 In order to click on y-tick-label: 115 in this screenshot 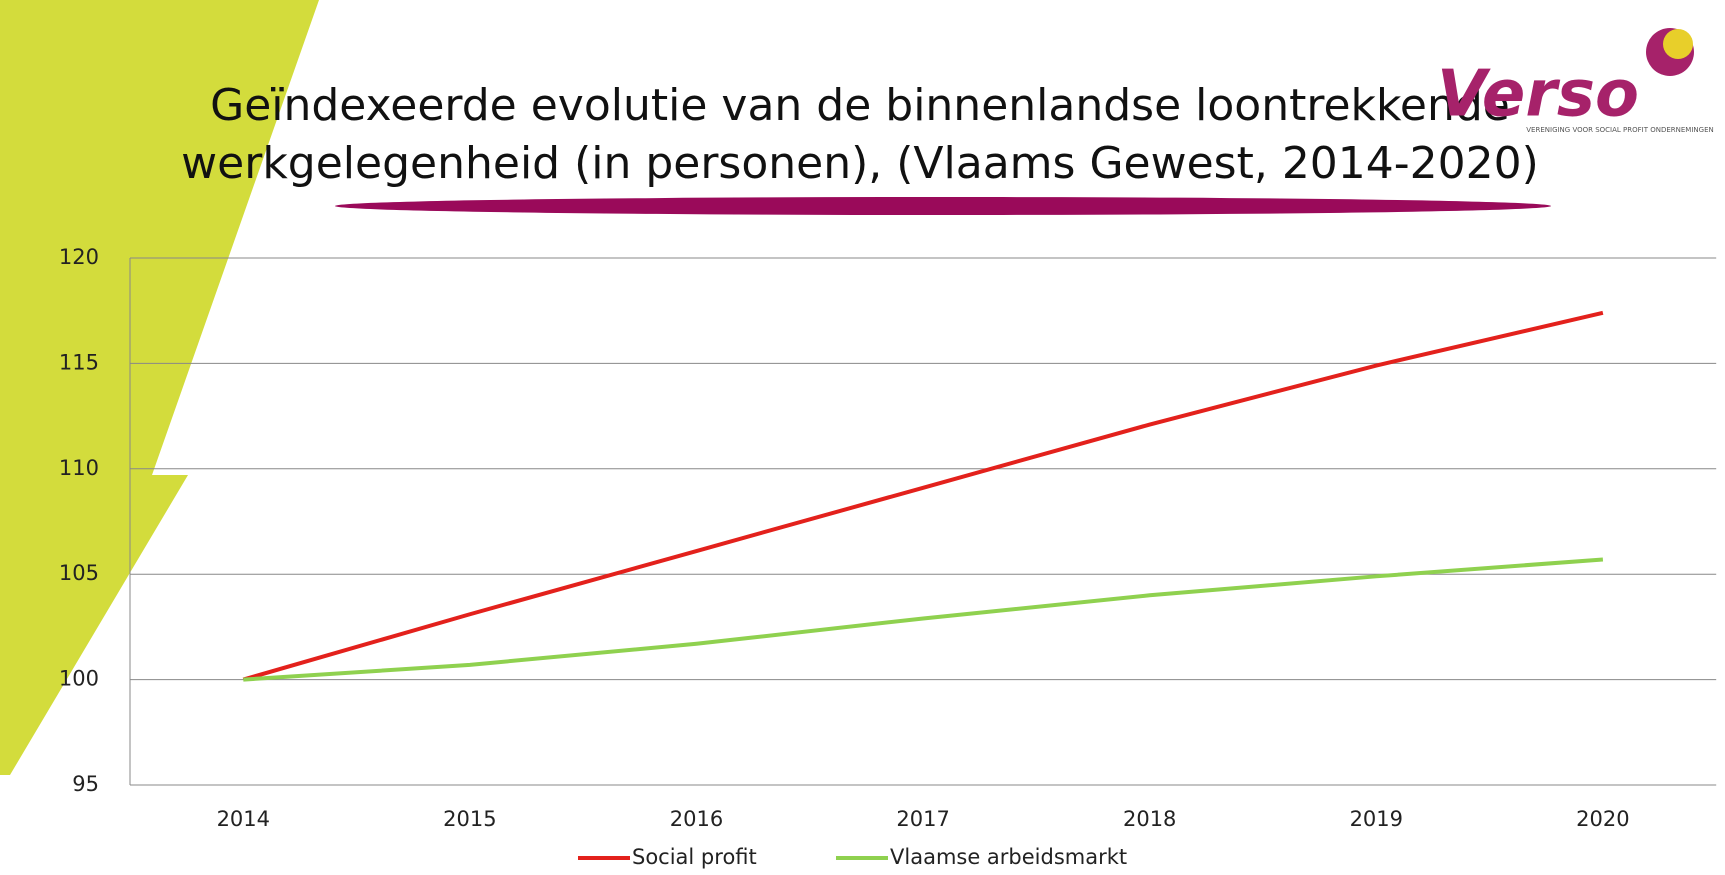, I will do `click(79, 362)`.